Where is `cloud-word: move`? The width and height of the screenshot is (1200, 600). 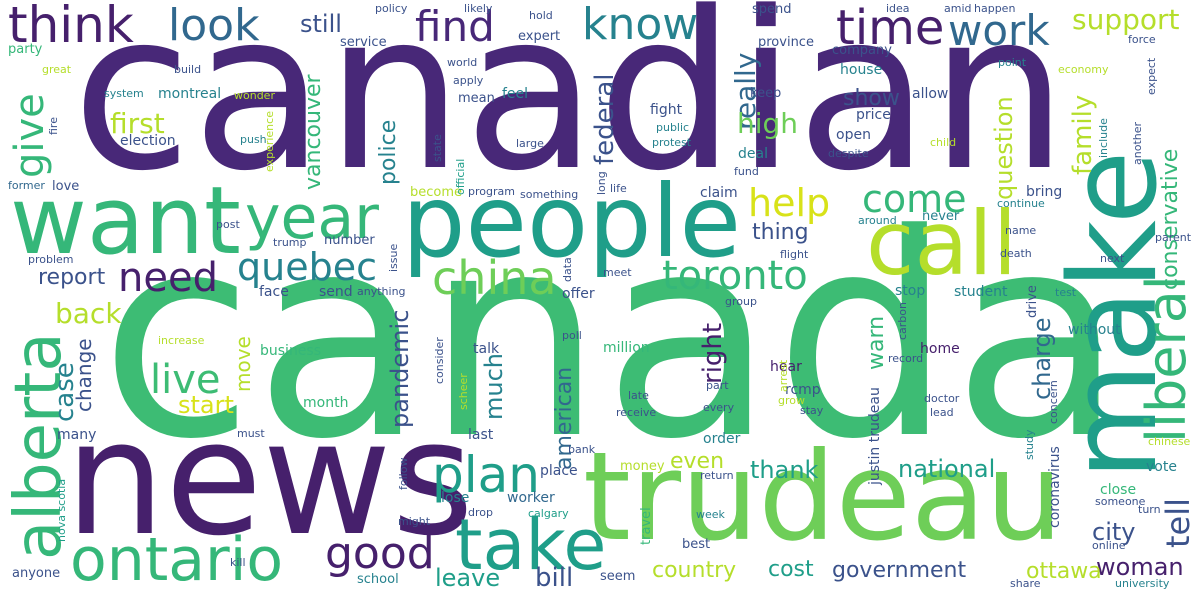 cloud-word: move is located at coordinates (243, 364).